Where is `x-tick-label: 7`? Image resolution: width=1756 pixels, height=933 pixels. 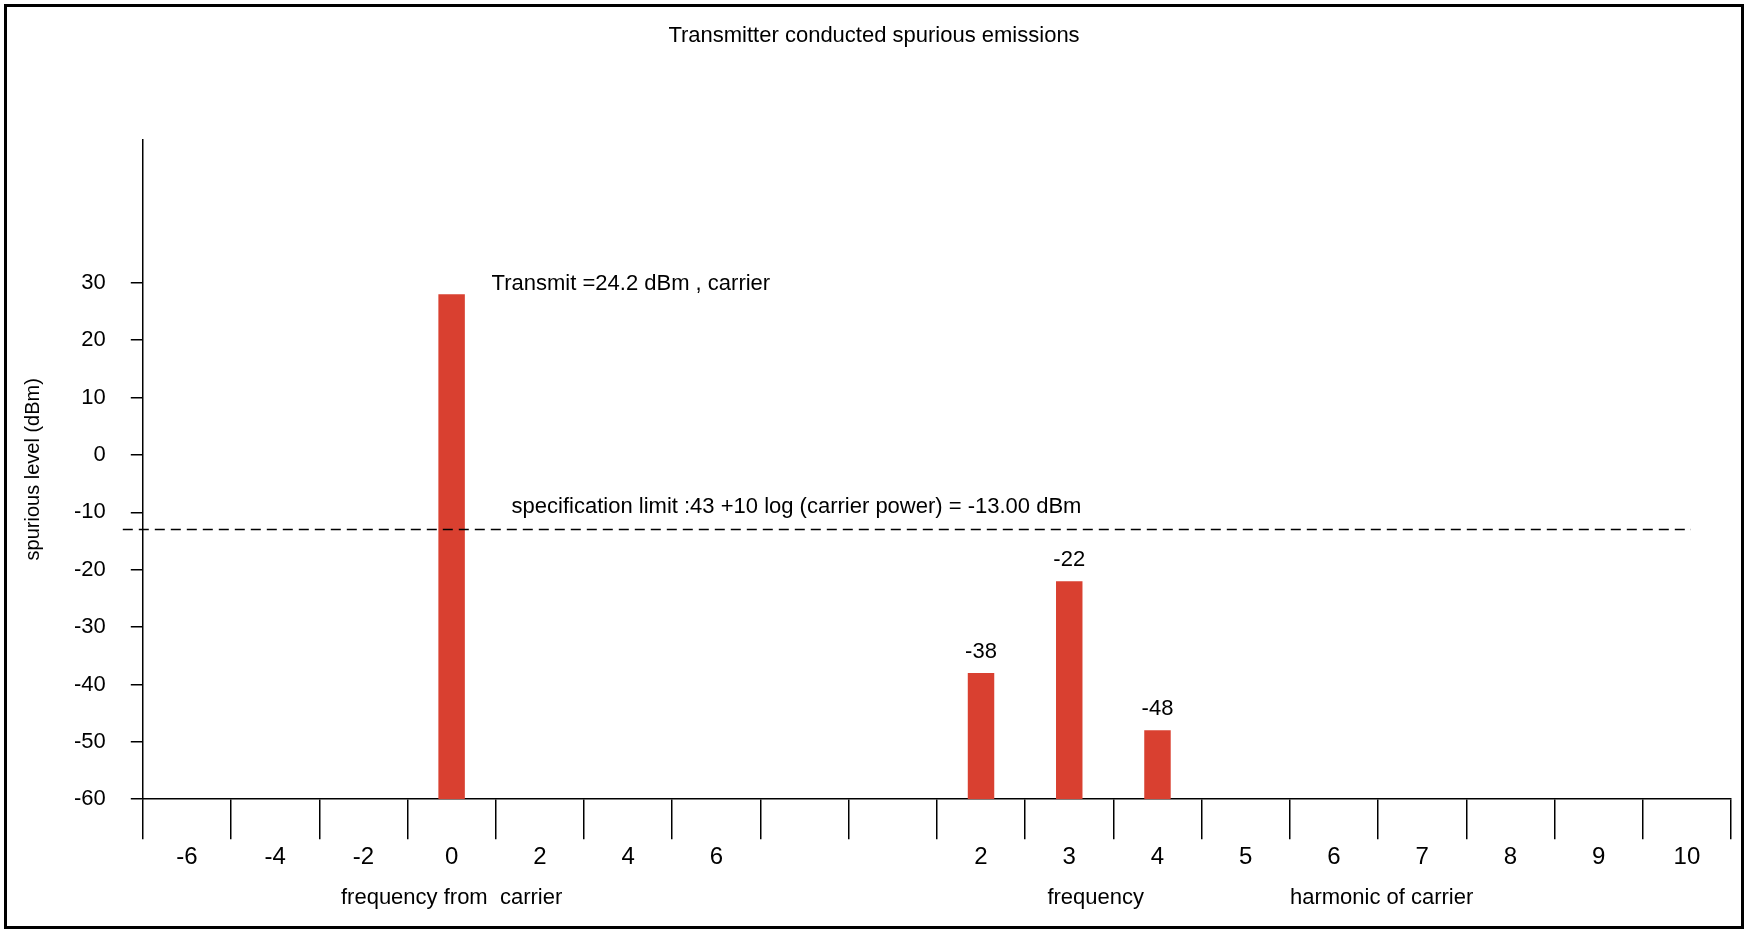
x-tick-label: 7 is located at coordinates (1422, 856).